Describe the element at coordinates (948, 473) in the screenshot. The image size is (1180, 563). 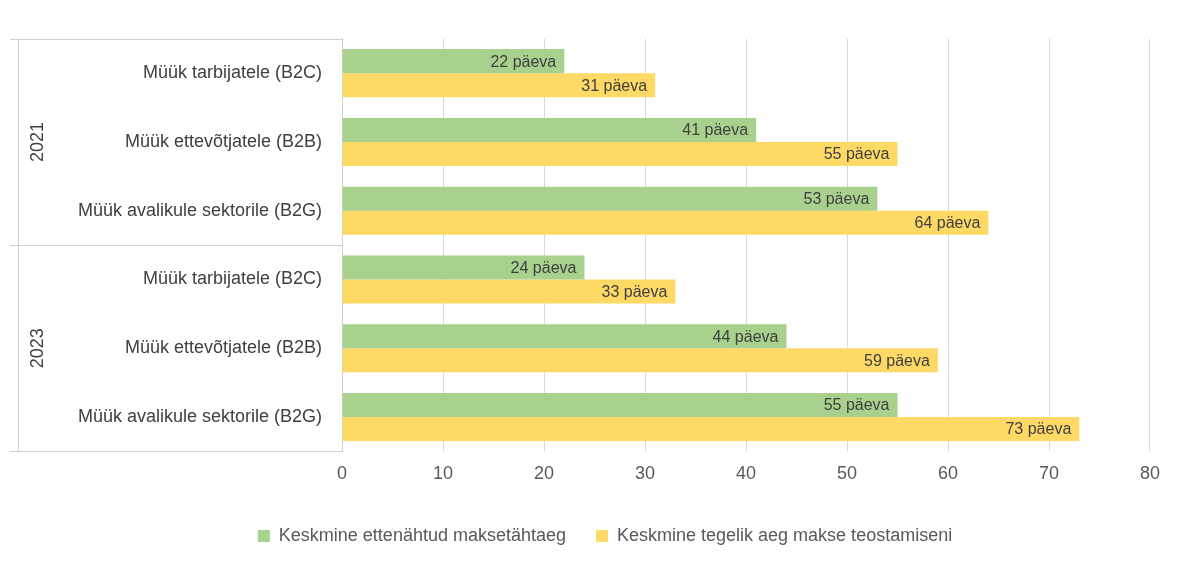
I see `x-tick-label: 60` at that location.